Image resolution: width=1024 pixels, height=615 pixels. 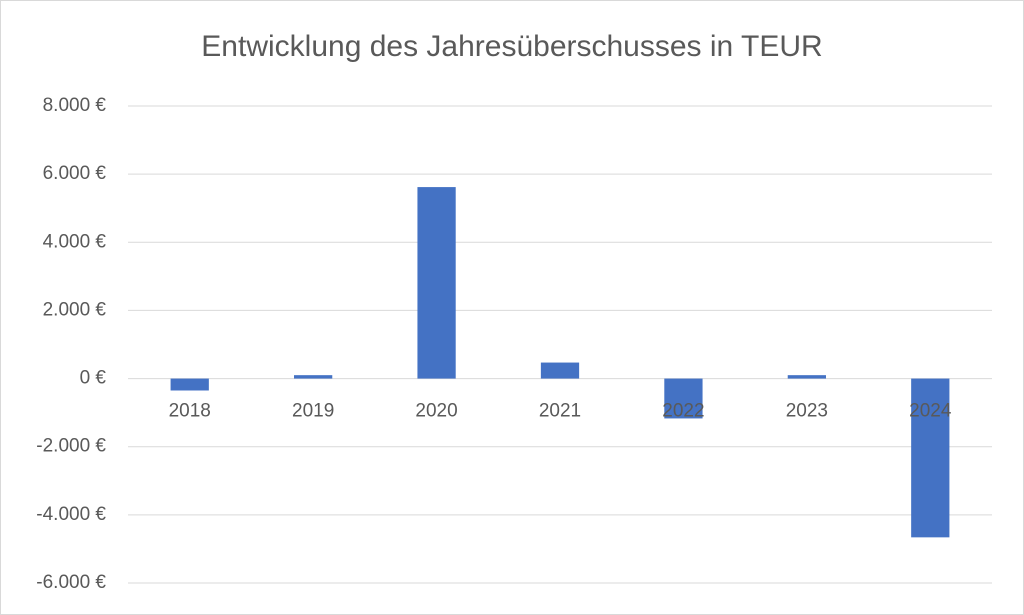 I want to click on x-tick-label: 2018, so click(x=190, y=411).